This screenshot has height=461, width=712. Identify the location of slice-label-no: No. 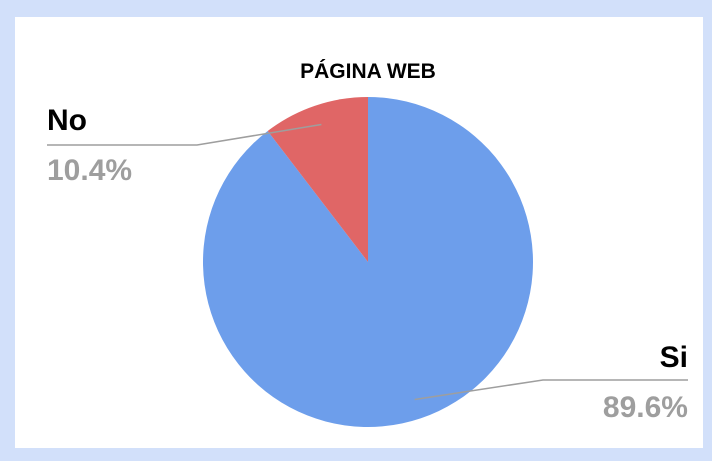
(67, 120).